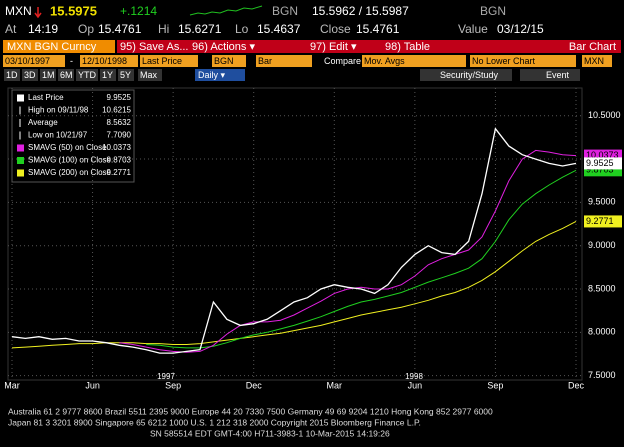 The width and height of the screenshot is (624, 447). I want to click on year-label: 1998, so click(414, 376).